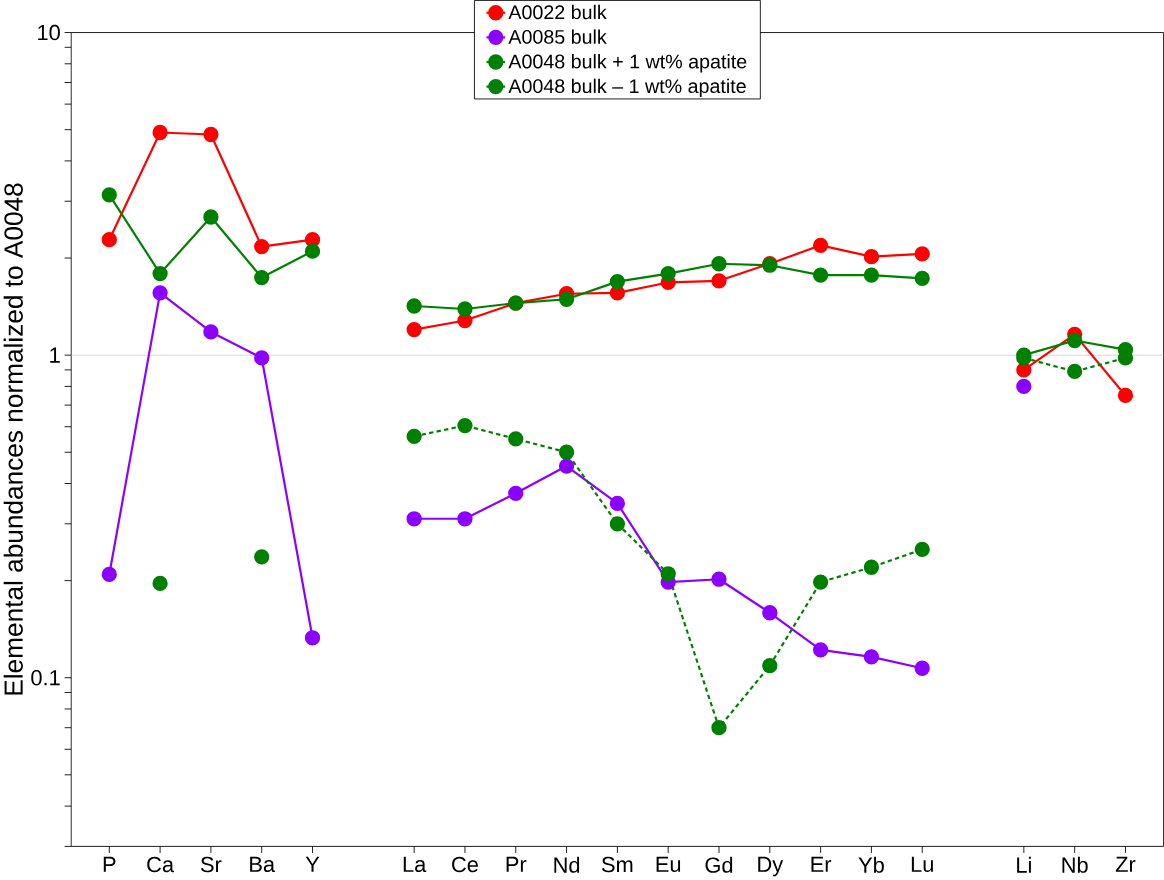 The height and width of the screenshot is (880, 1164). Describe the element at coordinates (668, 864) in the screenshot. I see `x-tick-label: Eu` at that location.